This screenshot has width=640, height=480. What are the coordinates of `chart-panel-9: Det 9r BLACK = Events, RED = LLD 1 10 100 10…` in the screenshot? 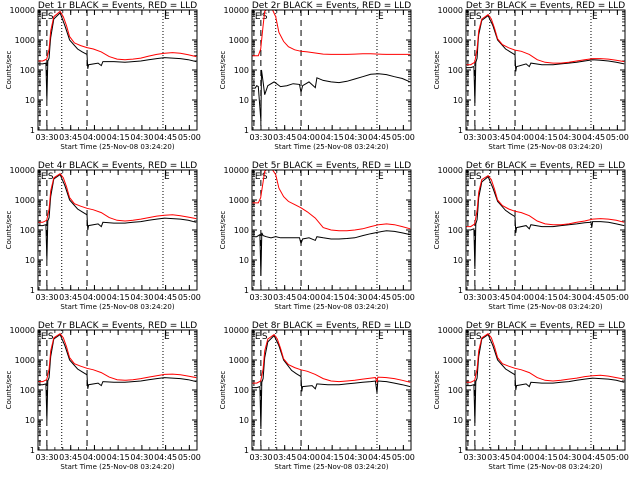 It's located at (531, 396).